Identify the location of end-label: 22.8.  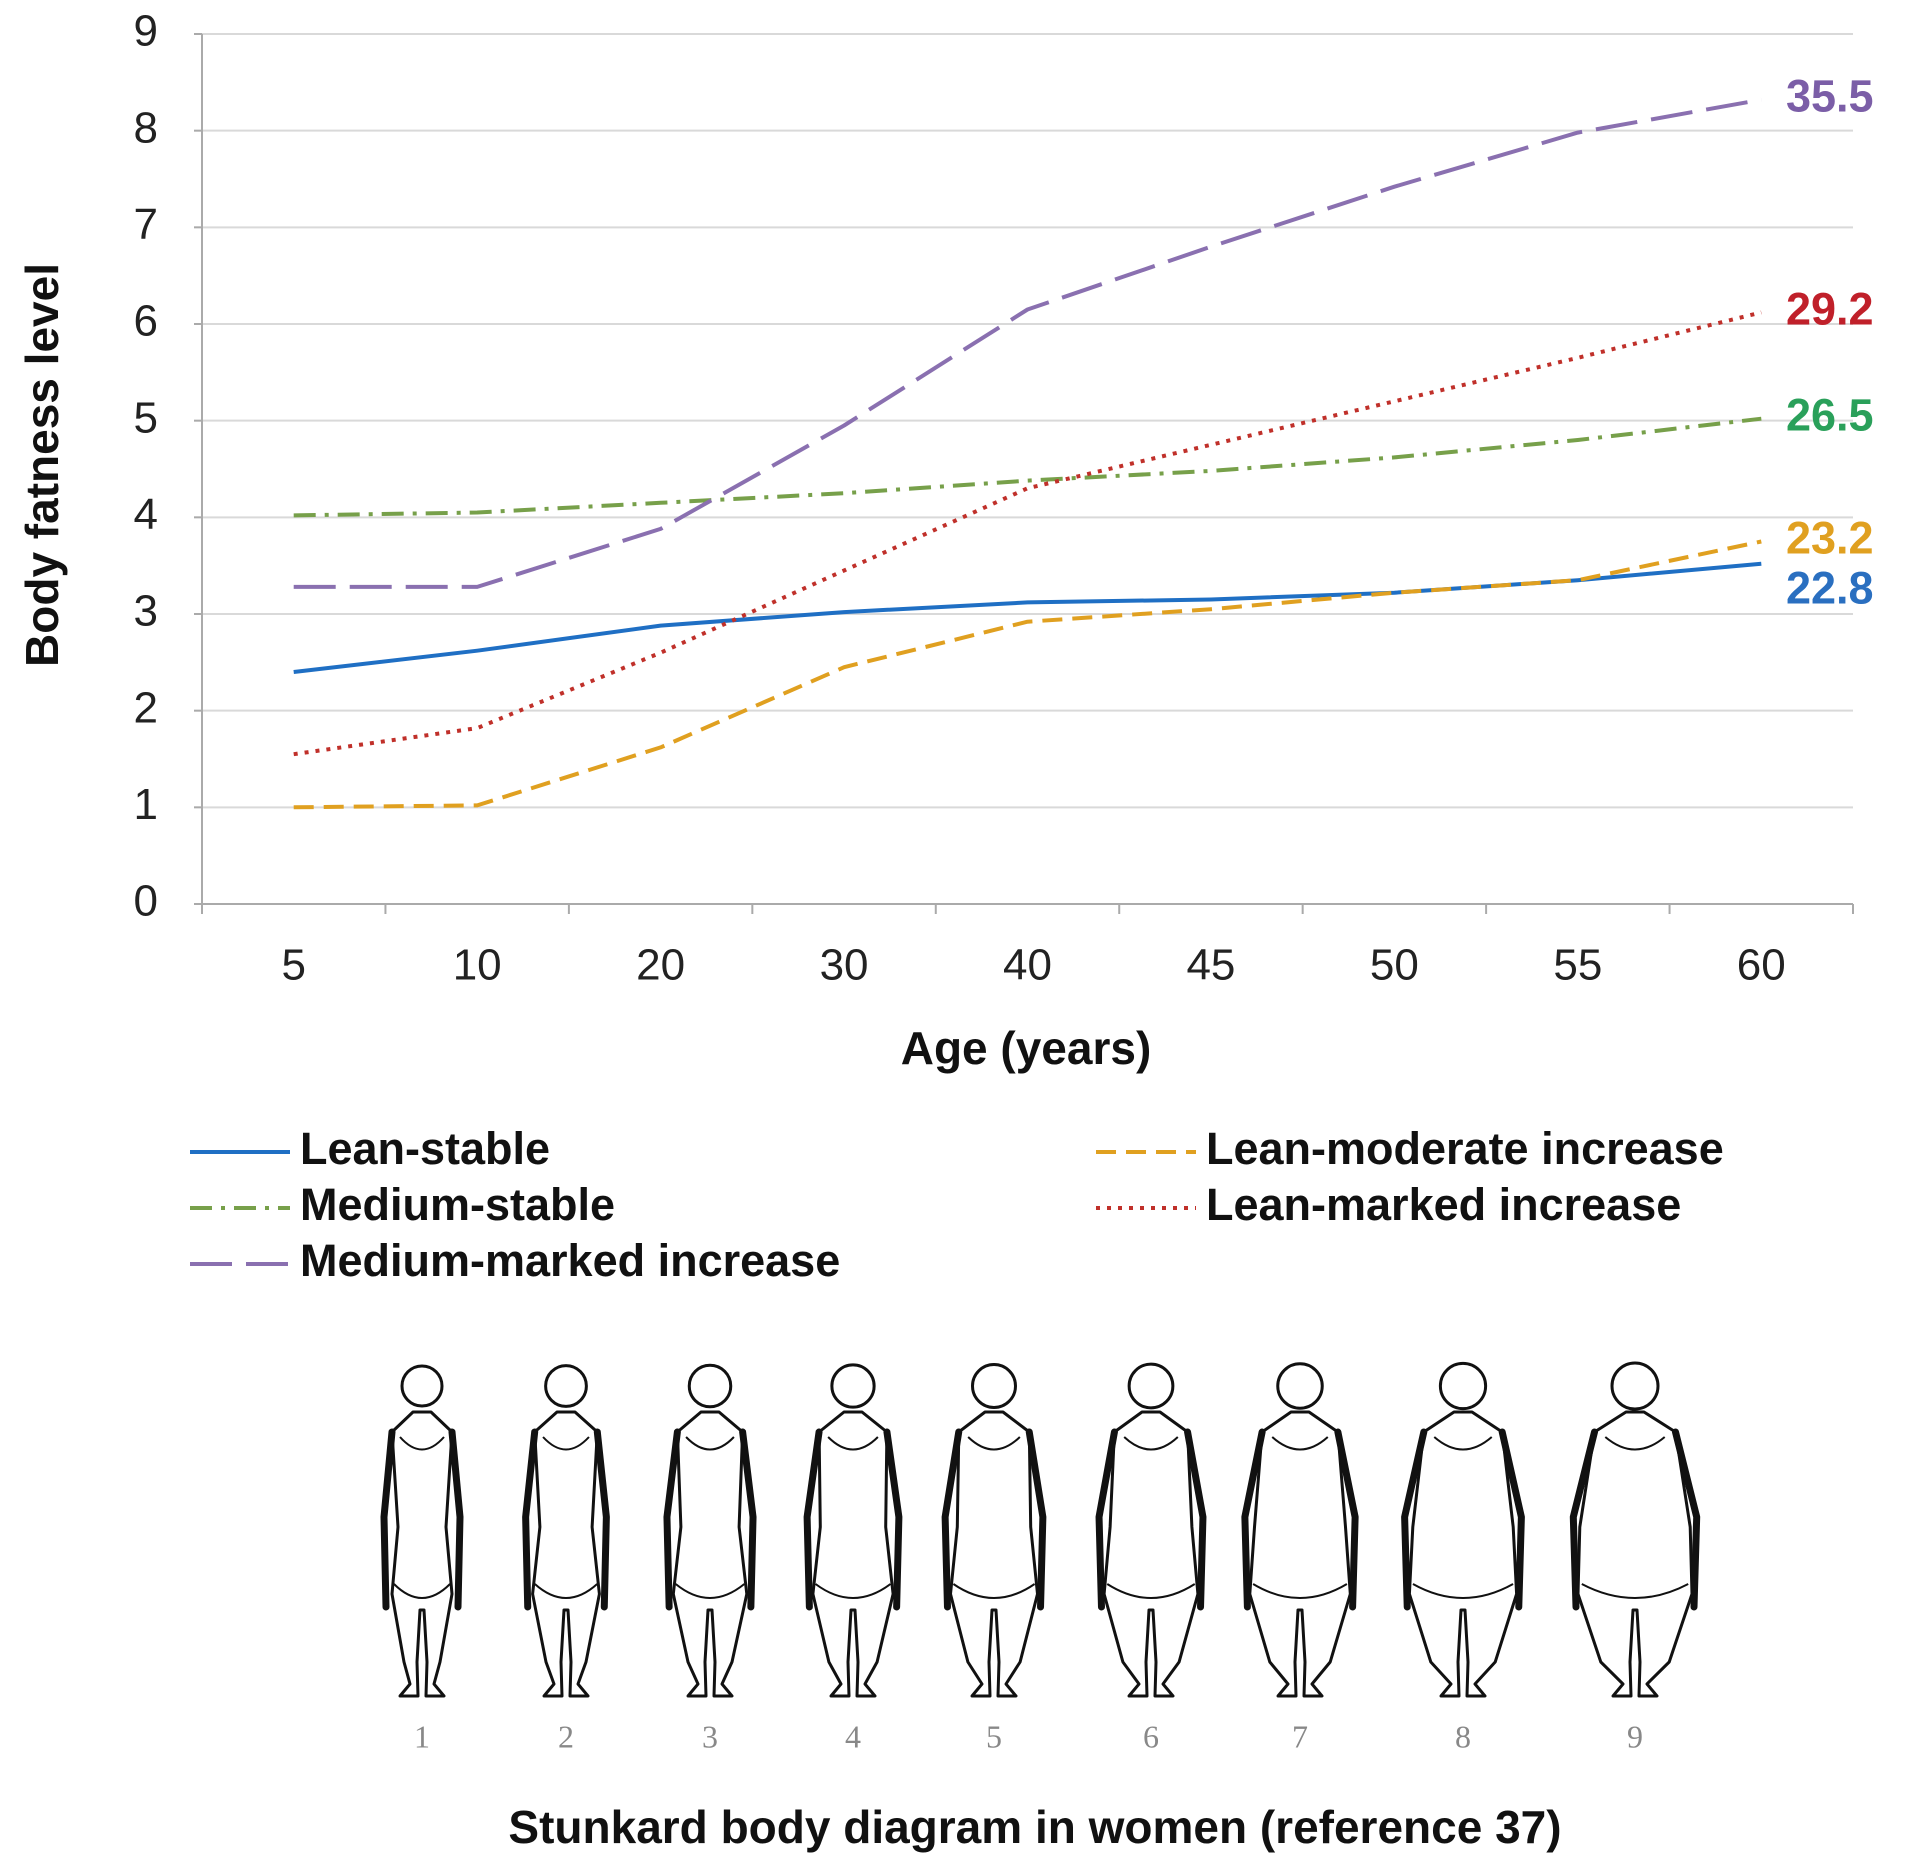
(1830, 587).